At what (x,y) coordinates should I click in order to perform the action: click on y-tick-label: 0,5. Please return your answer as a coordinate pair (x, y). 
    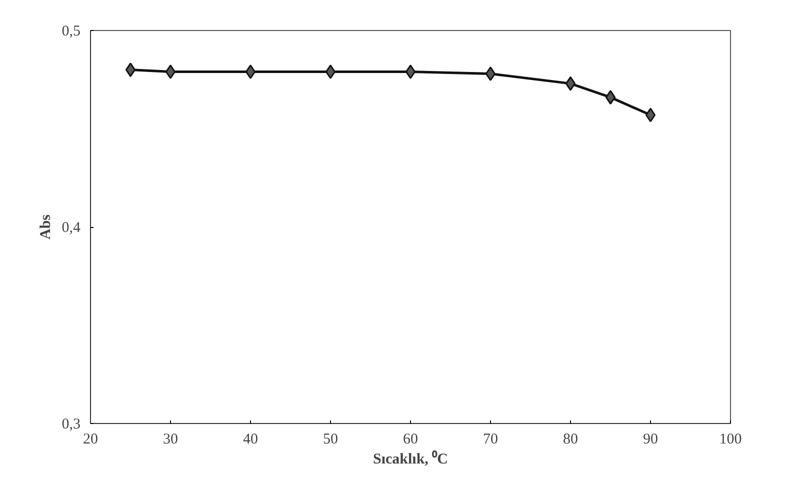
    Looking at the image, I should click on (71, 32).